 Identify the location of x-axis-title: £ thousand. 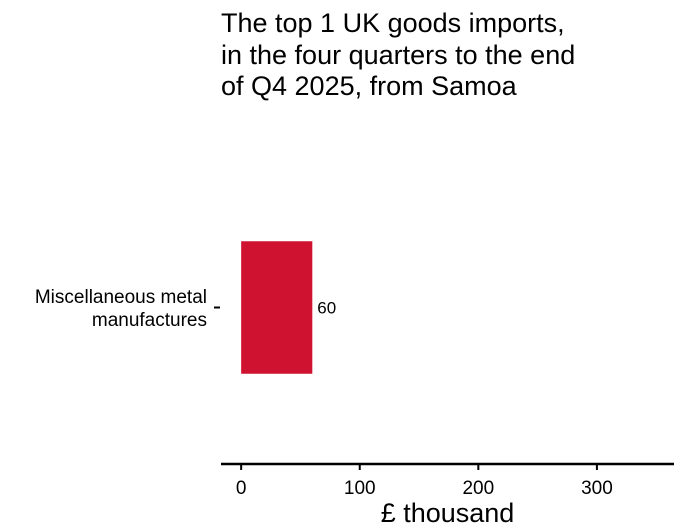
(448, 512).